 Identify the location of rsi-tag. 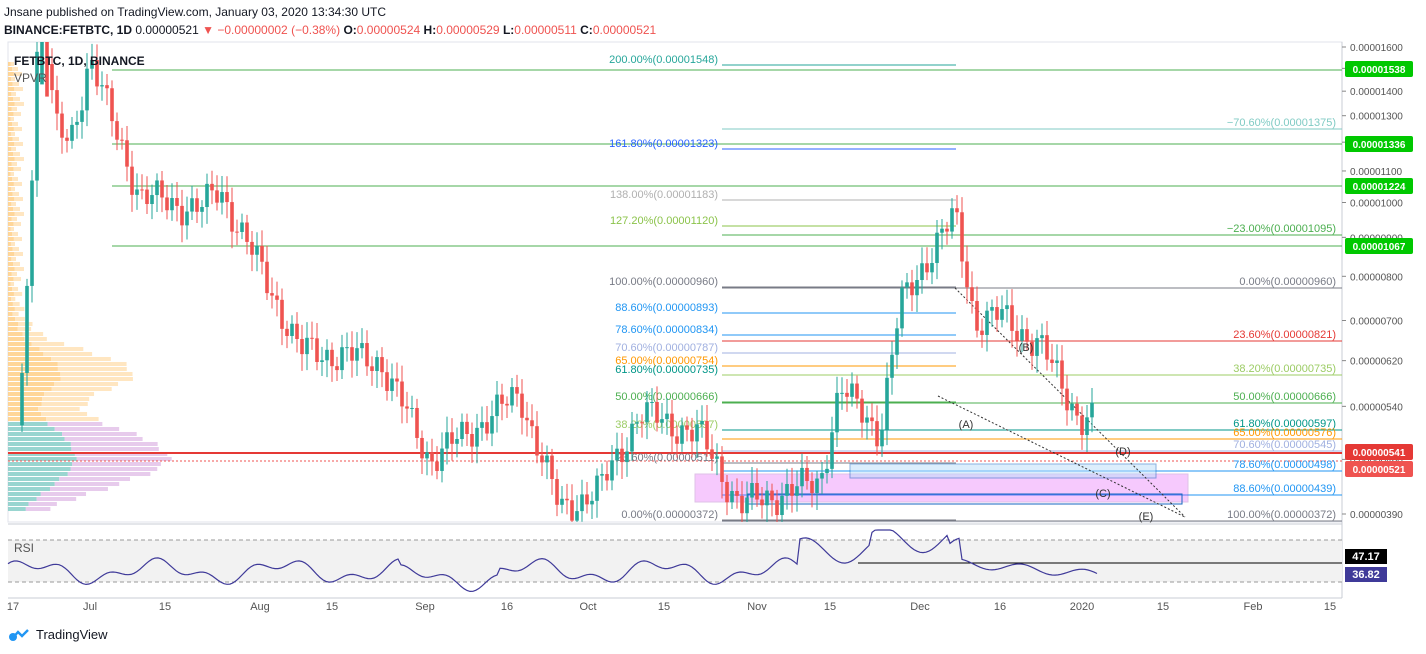
(1366, 574).